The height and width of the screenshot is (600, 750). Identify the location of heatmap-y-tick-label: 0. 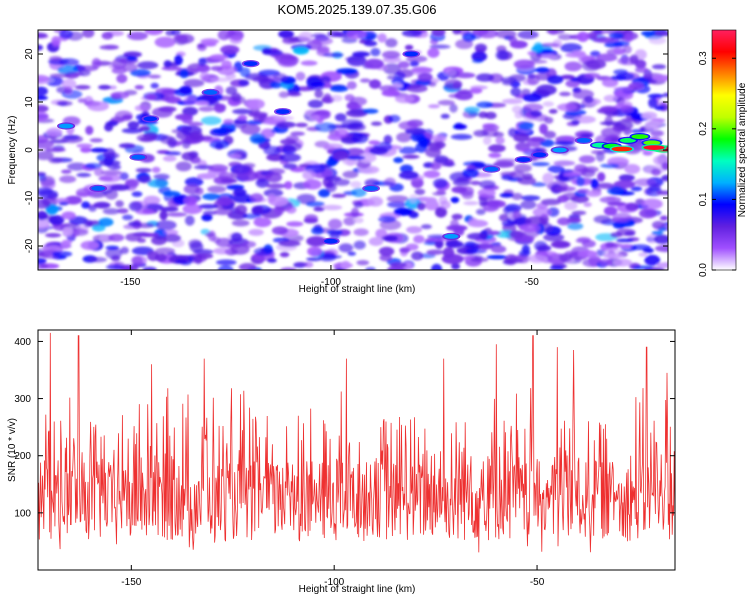
(29, 150).